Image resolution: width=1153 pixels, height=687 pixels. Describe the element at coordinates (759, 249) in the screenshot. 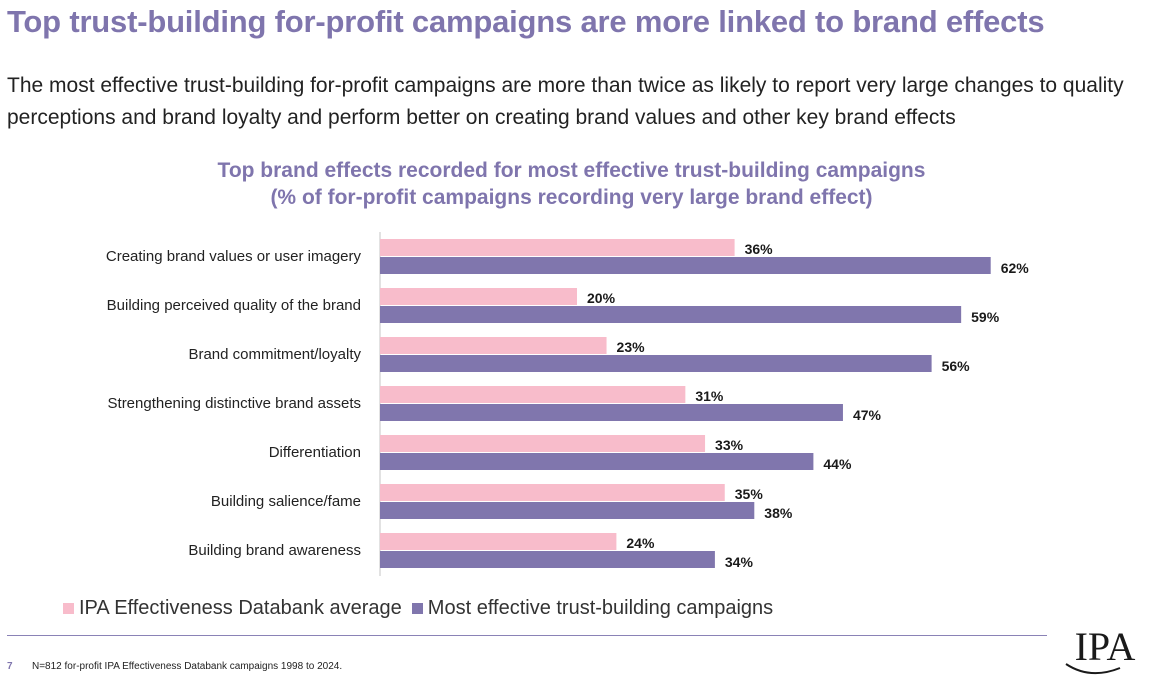

I see `data-label-average: 36%` at that location.